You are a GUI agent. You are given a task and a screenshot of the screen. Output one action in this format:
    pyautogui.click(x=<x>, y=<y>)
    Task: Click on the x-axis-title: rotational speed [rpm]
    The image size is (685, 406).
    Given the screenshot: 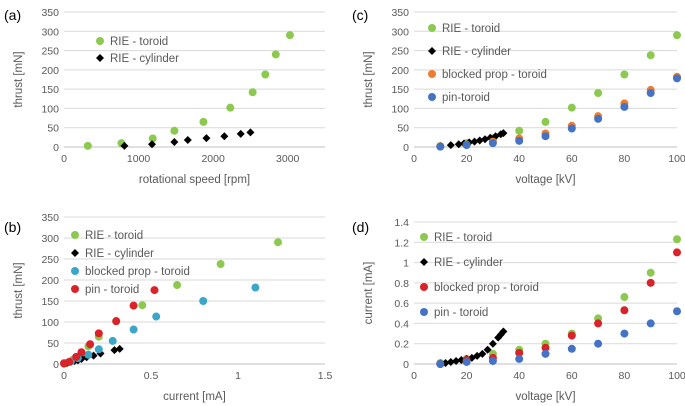 What is the action you would take?
    pyautogui.click(x=194, y=180)
    